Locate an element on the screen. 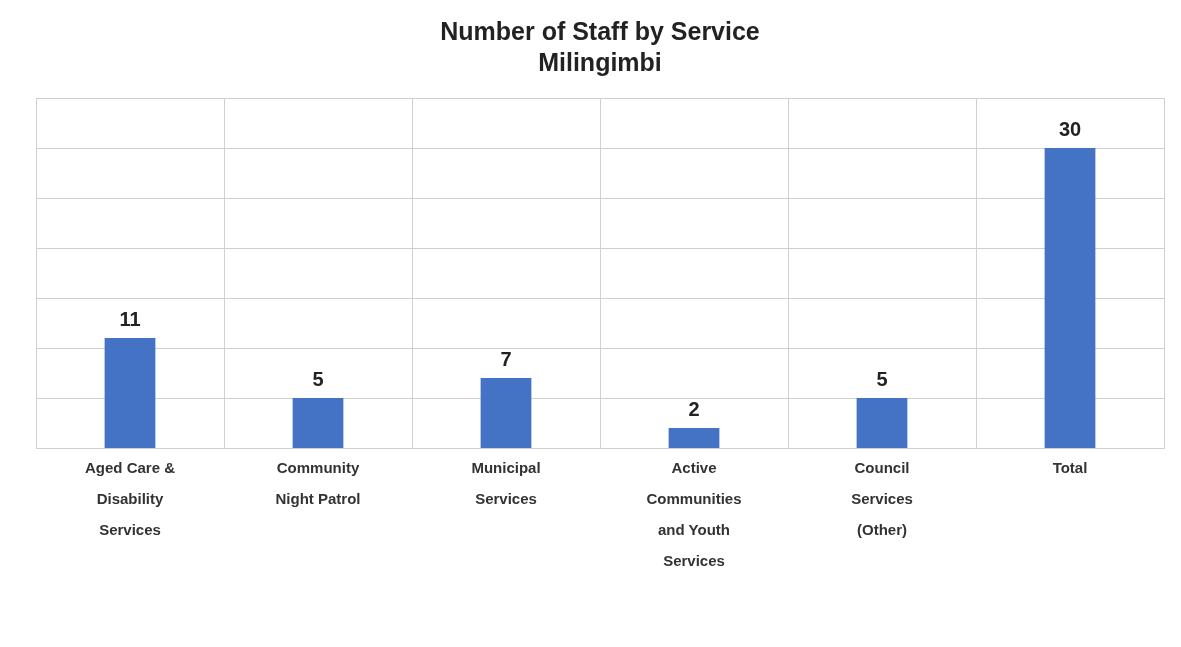 This screenshot has width=1181, height=647. x-tick-label: Community Night Patrol is located at coordinates (318, 482).